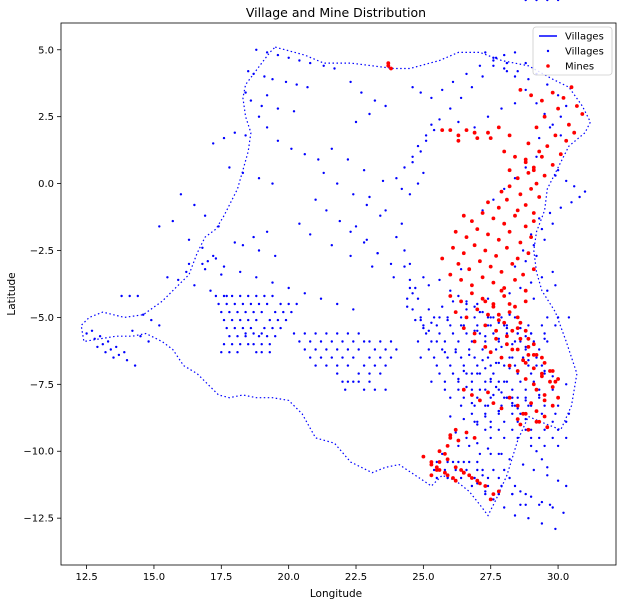 This screenshot has width=620, height=608. I want to click on x-axis: 12.5 15.0 17.5 20.0 22.5 25.0 27.5 30.0, so click(322, 574).